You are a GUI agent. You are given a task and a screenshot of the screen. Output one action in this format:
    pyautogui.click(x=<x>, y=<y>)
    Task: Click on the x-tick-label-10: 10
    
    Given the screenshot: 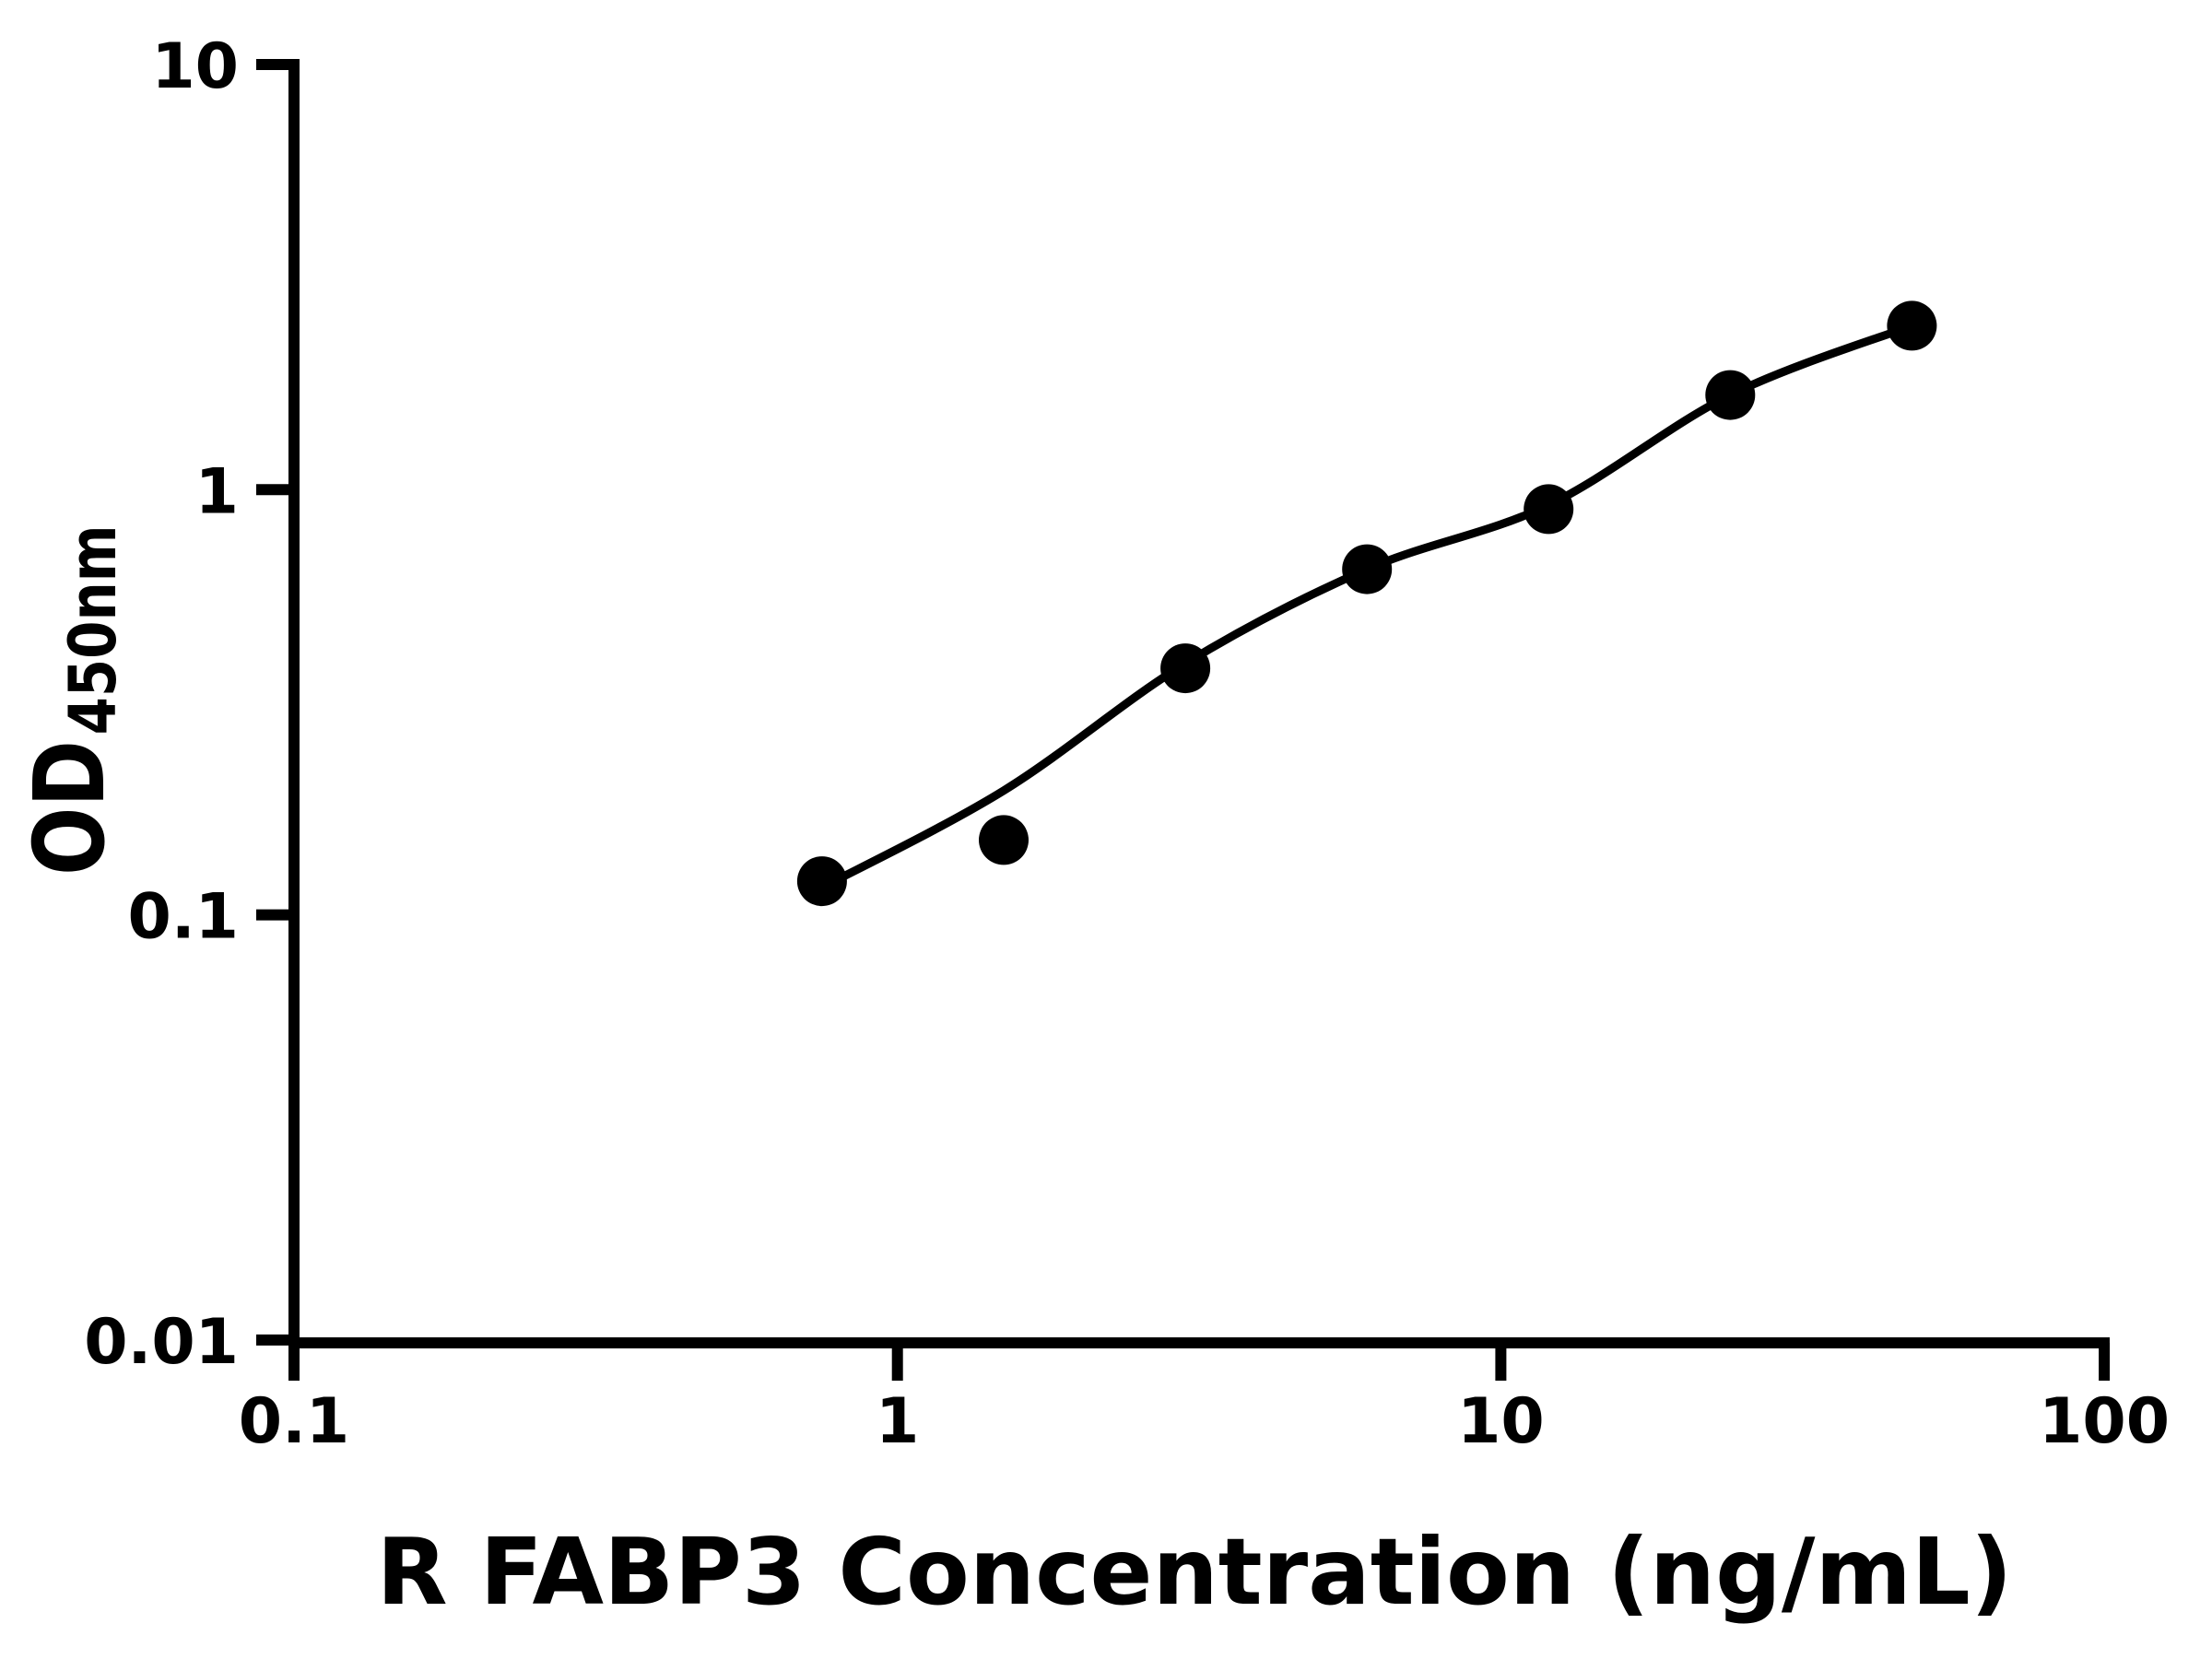 What is the action you would take?
    pyautogui.click(x=1501, y=1421)
    